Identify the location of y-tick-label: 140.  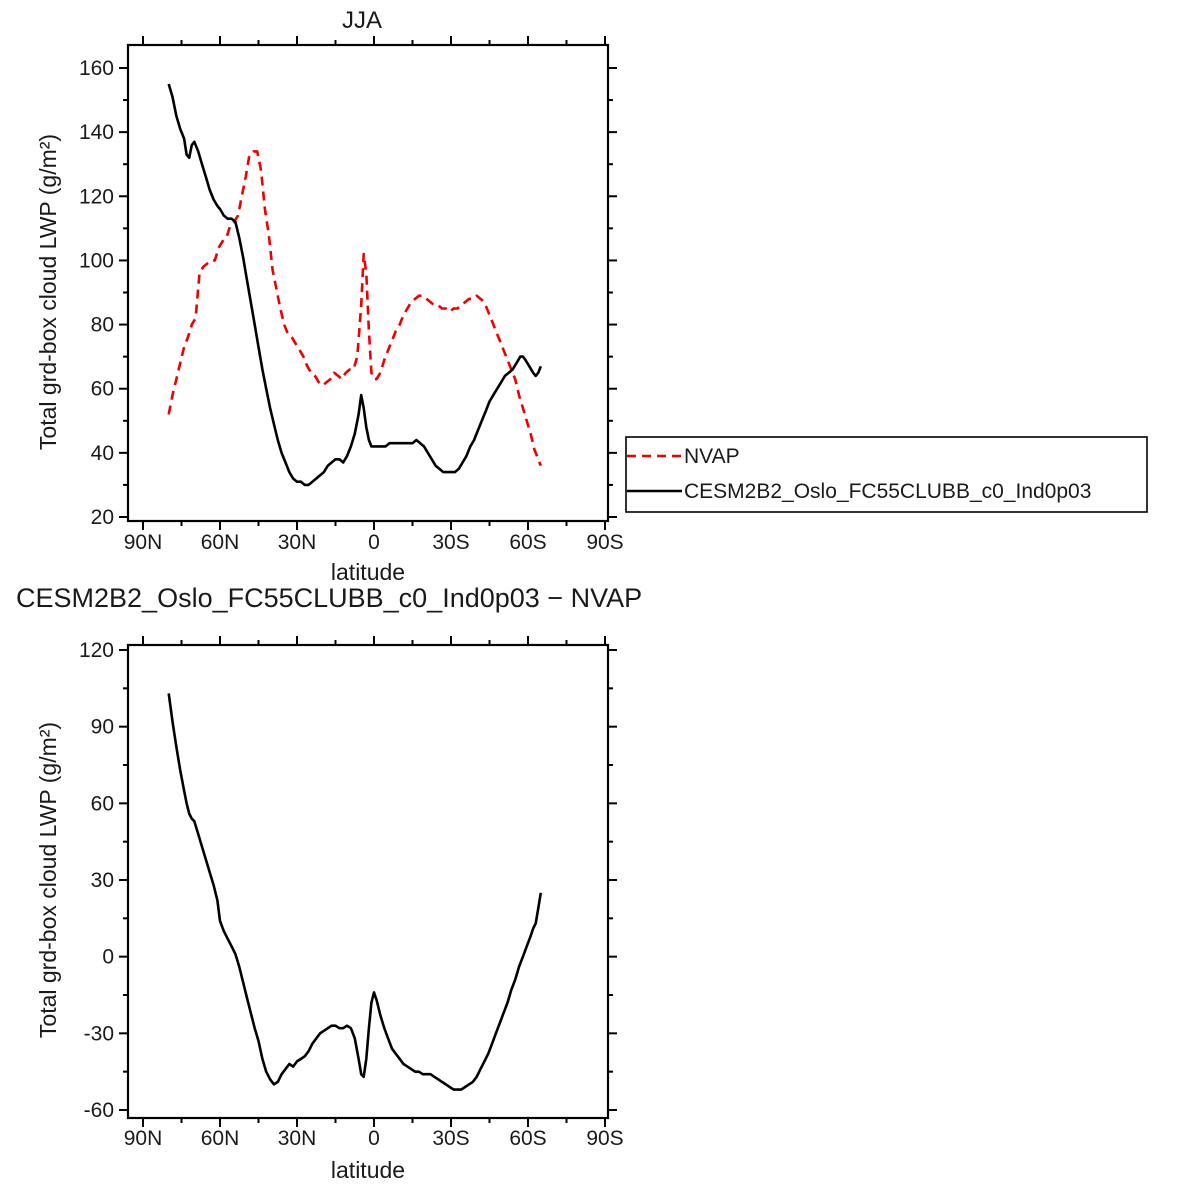
(96, 132).